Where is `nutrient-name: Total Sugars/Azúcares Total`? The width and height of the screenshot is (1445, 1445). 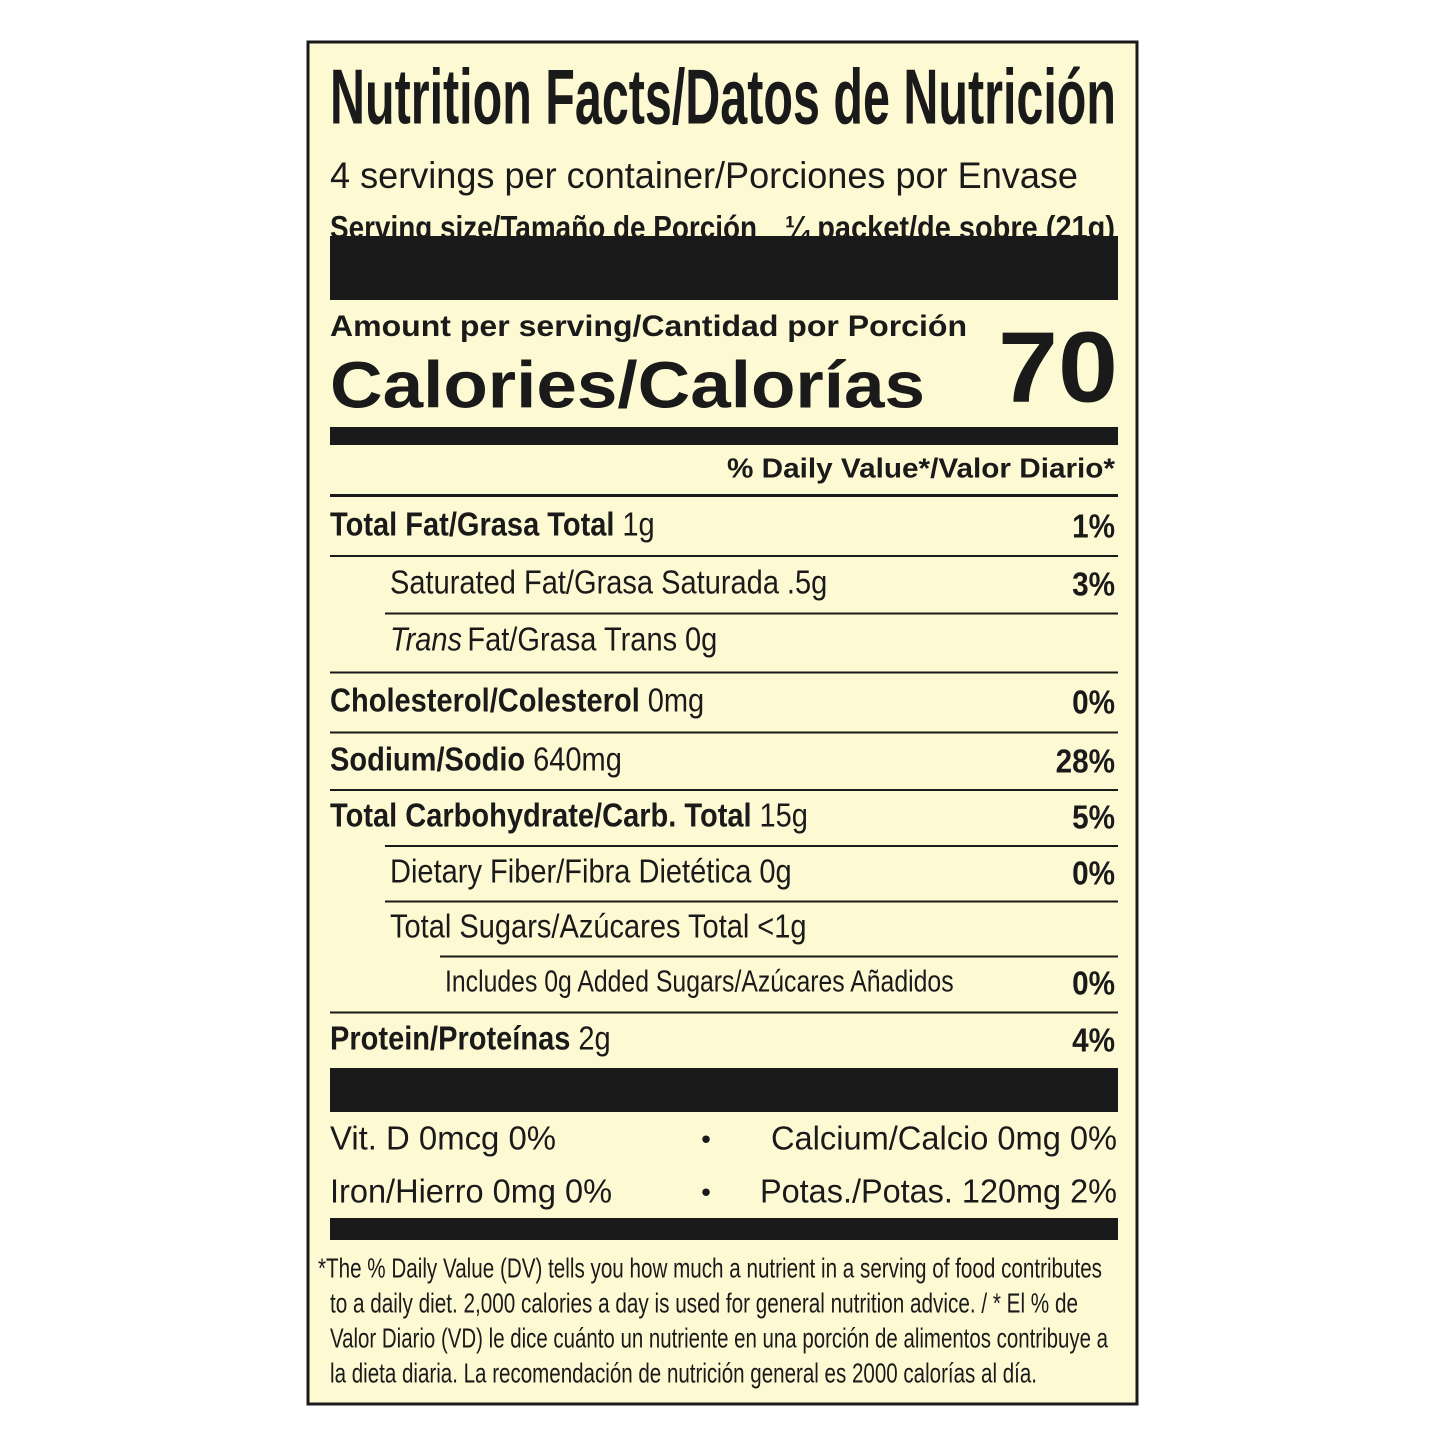
nutrient-name: Total Sugars/Azúcares Total is located at coordinates (569, 926).